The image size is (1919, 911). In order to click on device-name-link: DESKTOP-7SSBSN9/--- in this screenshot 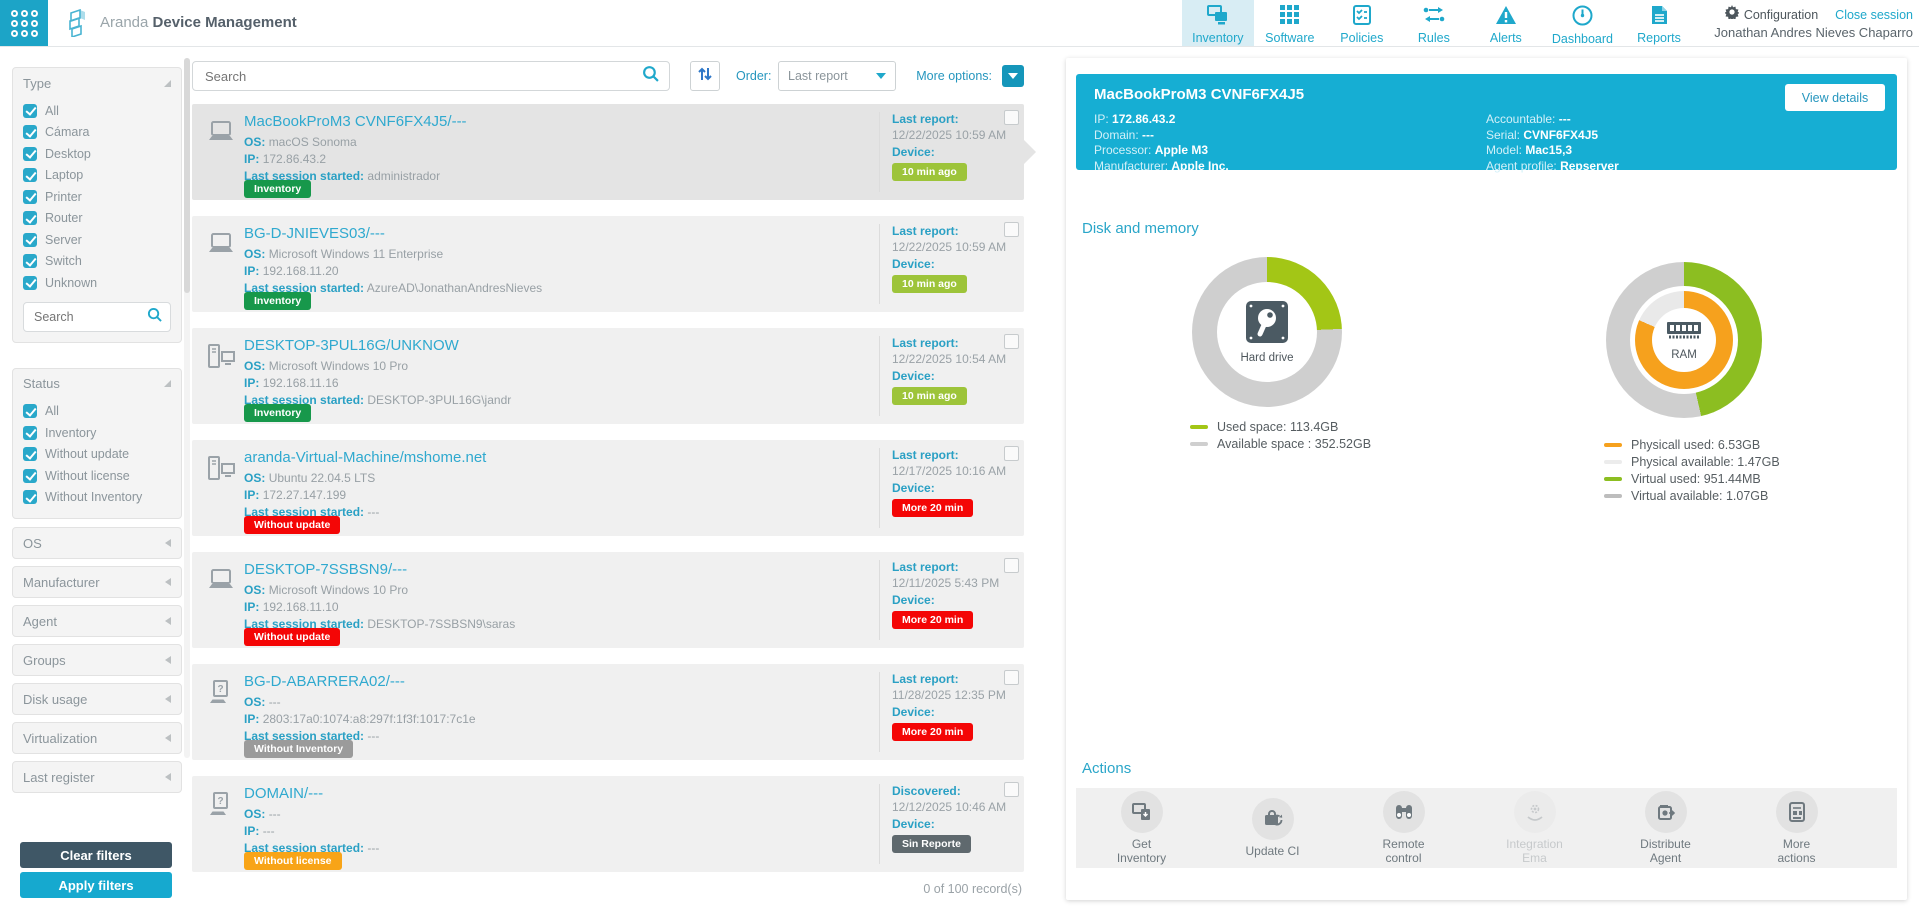, I will do `click(326, 569)`.